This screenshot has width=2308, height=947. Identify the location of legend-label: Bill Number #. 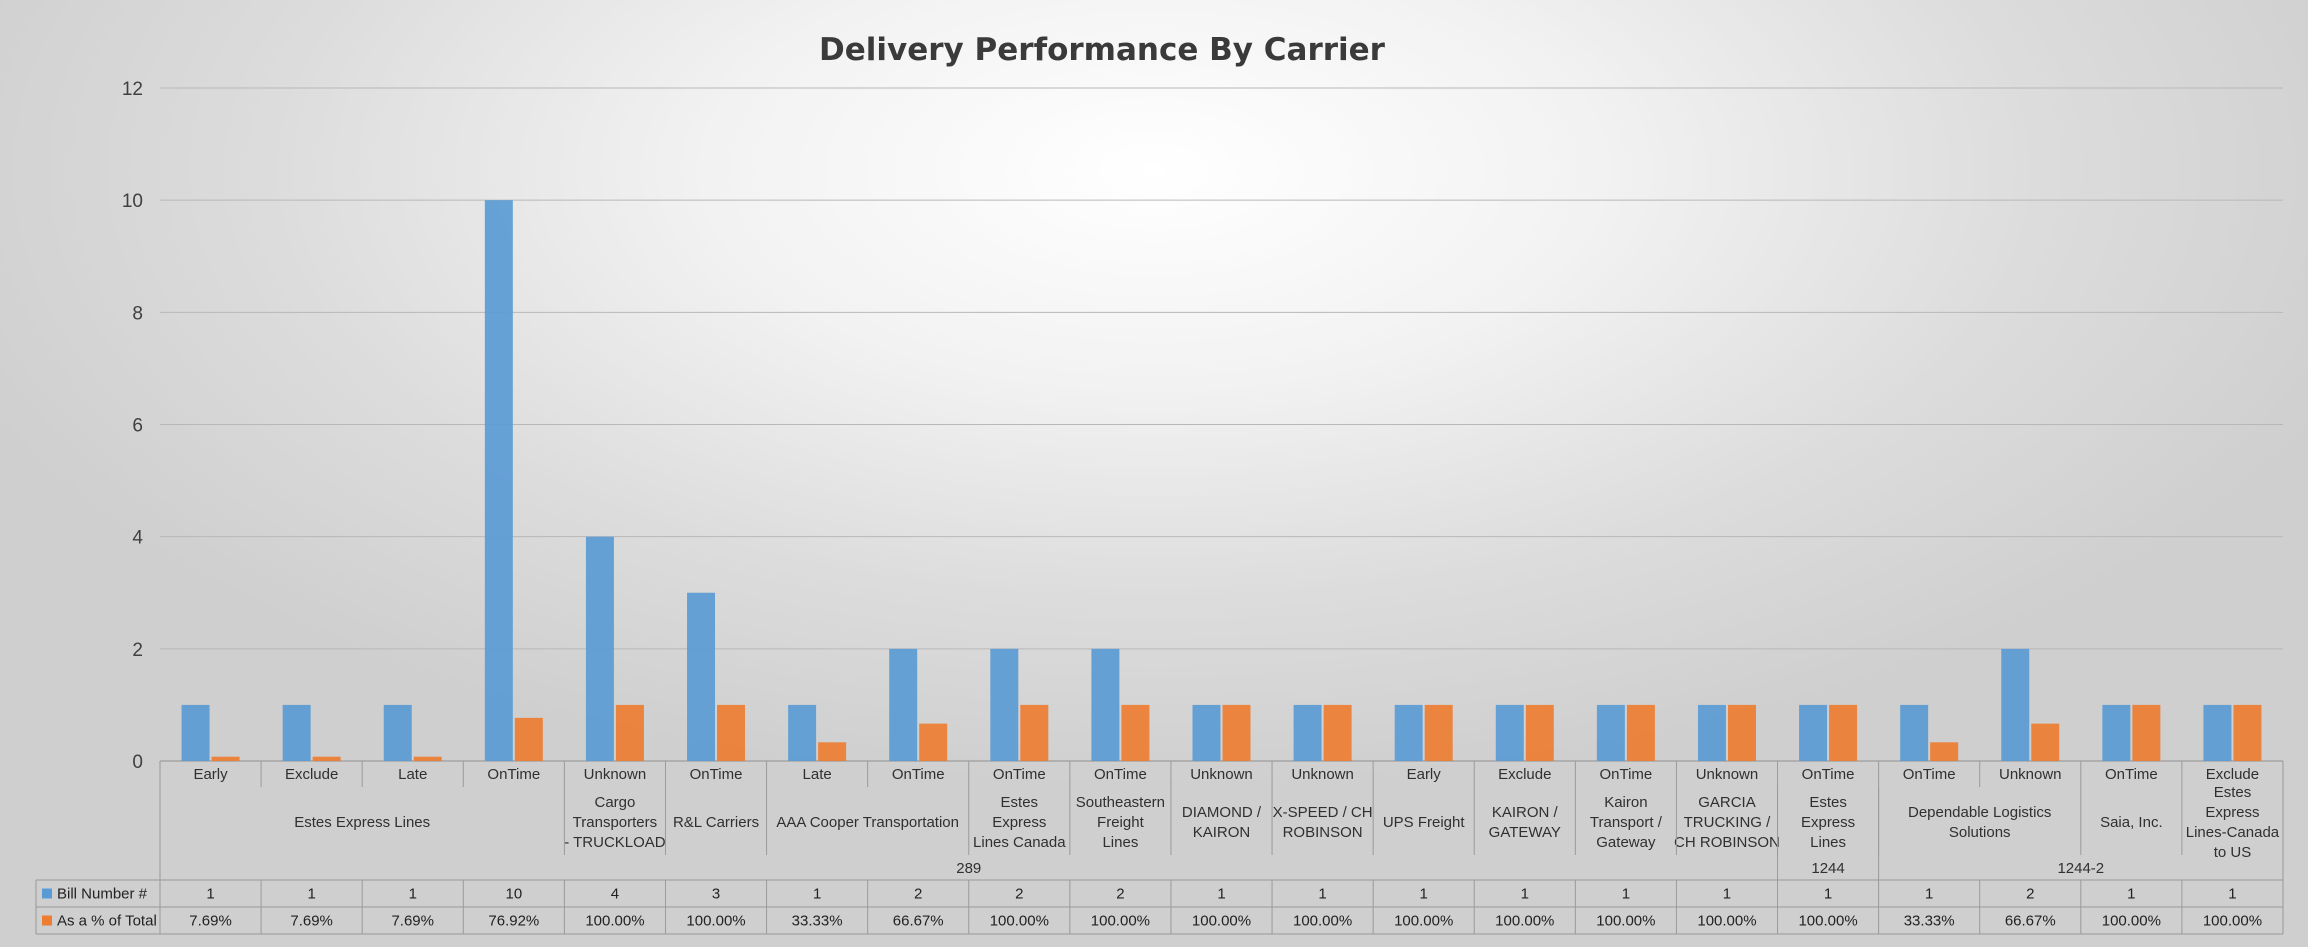
(102, 894).